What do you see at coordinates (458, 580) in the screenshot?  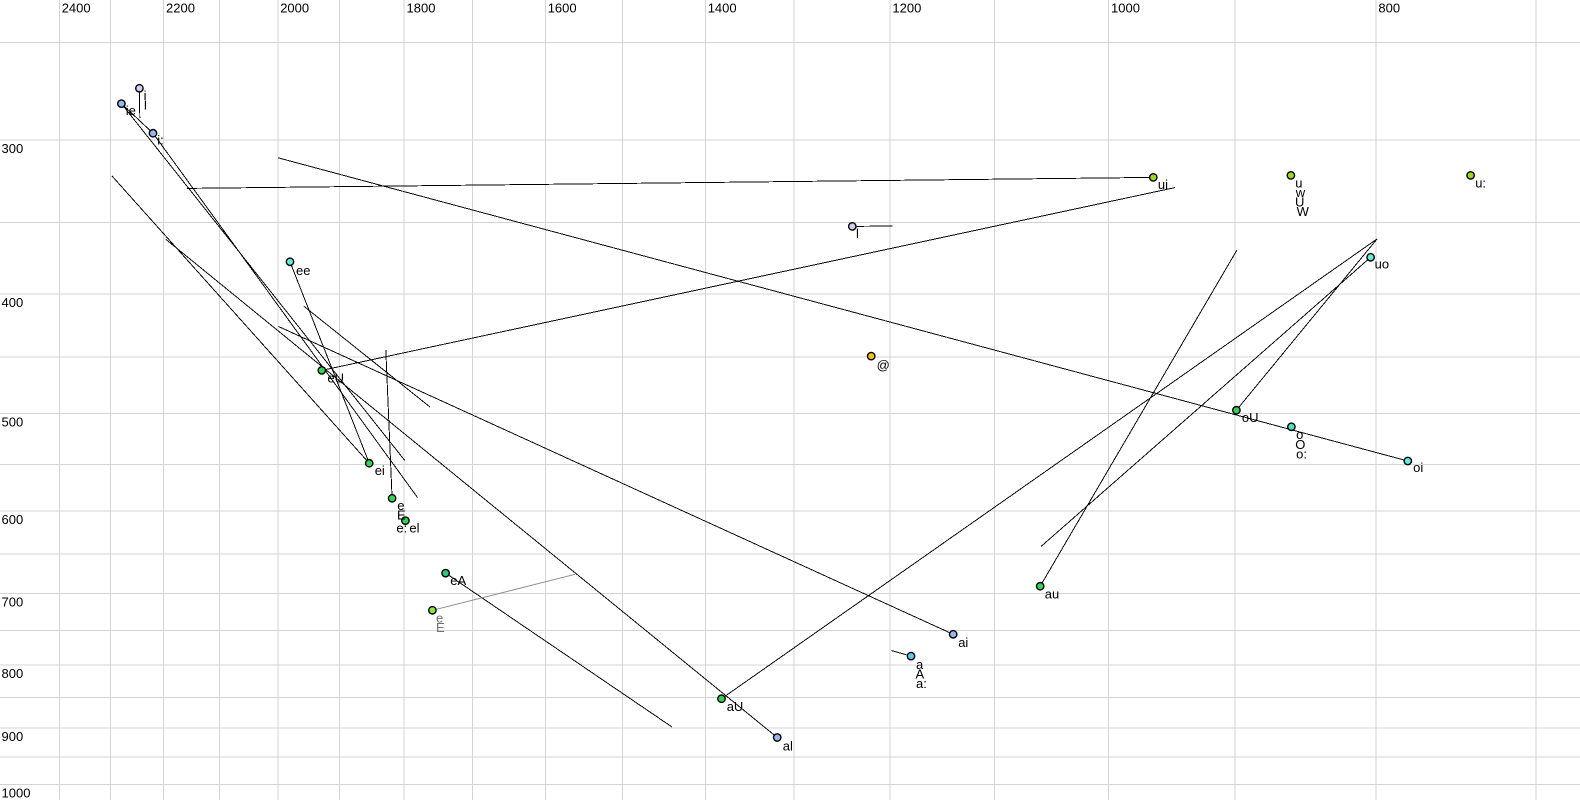 I see `svg-text: eA` at bounding box center [458, 580].